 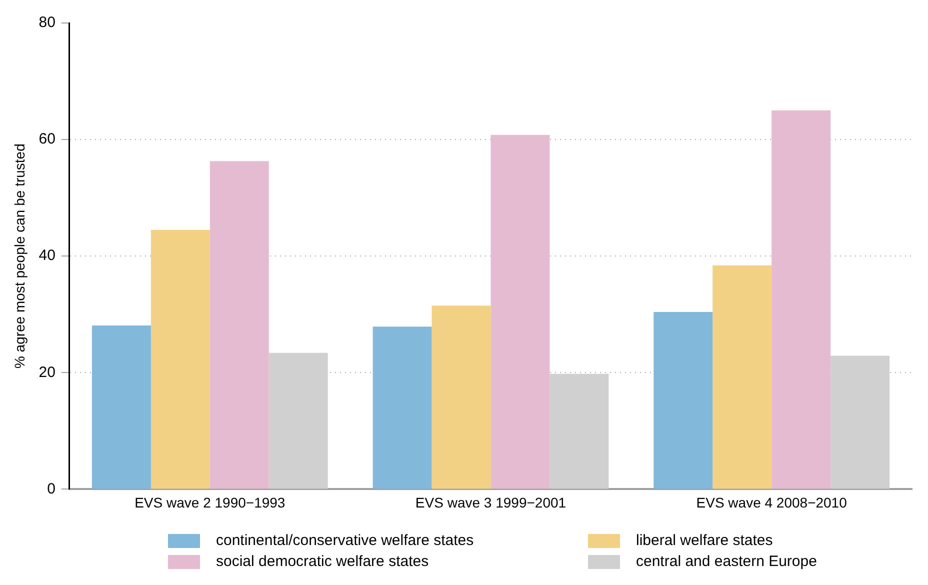 What do you see at coordinates (47, 23) in the screenshot?
I see `y-tick-label: 80` at bounding box center [47, 23].